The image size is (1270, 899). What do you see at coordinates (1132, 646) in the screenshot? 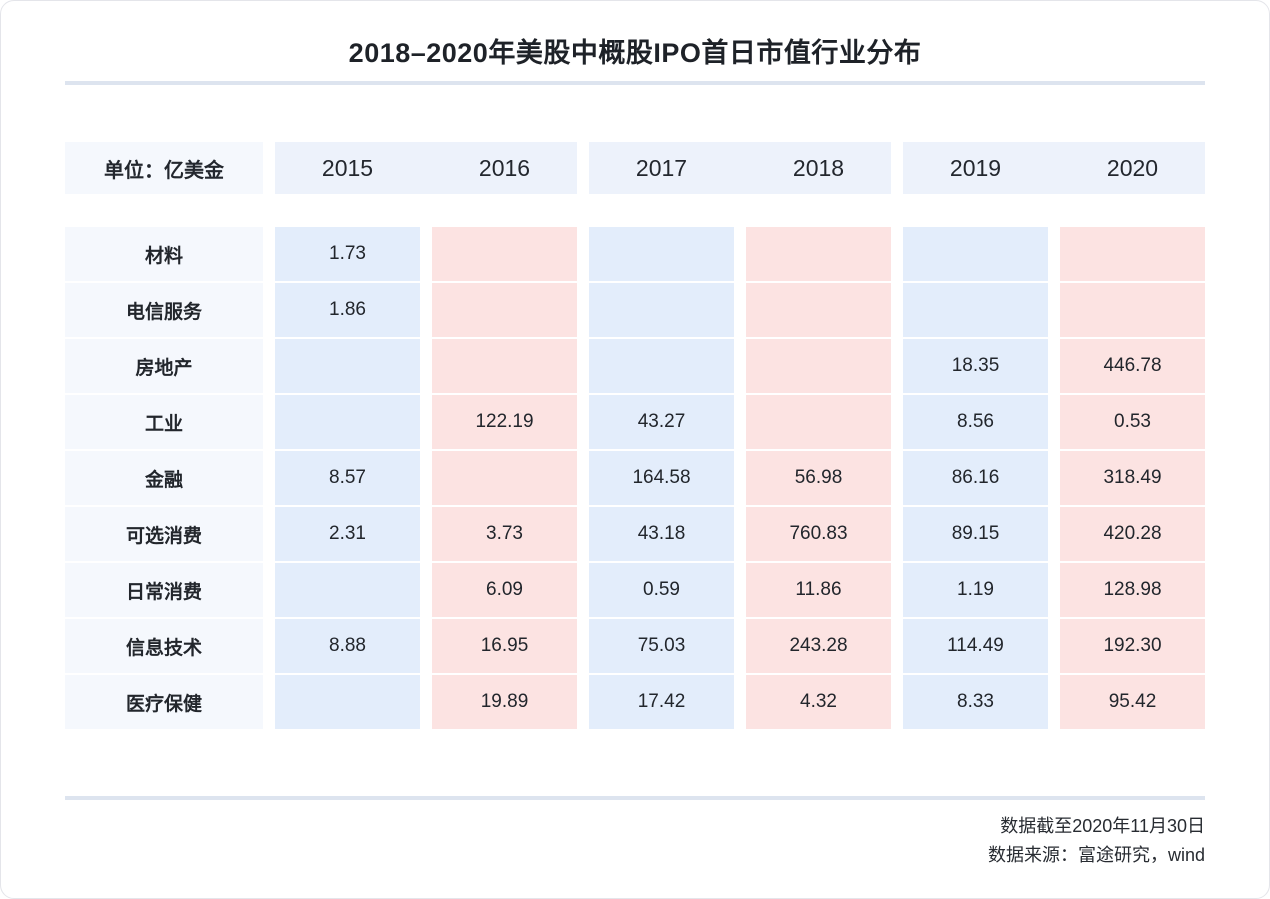
I see `value-cell: 192.30` at bounding box center [1132, 646].